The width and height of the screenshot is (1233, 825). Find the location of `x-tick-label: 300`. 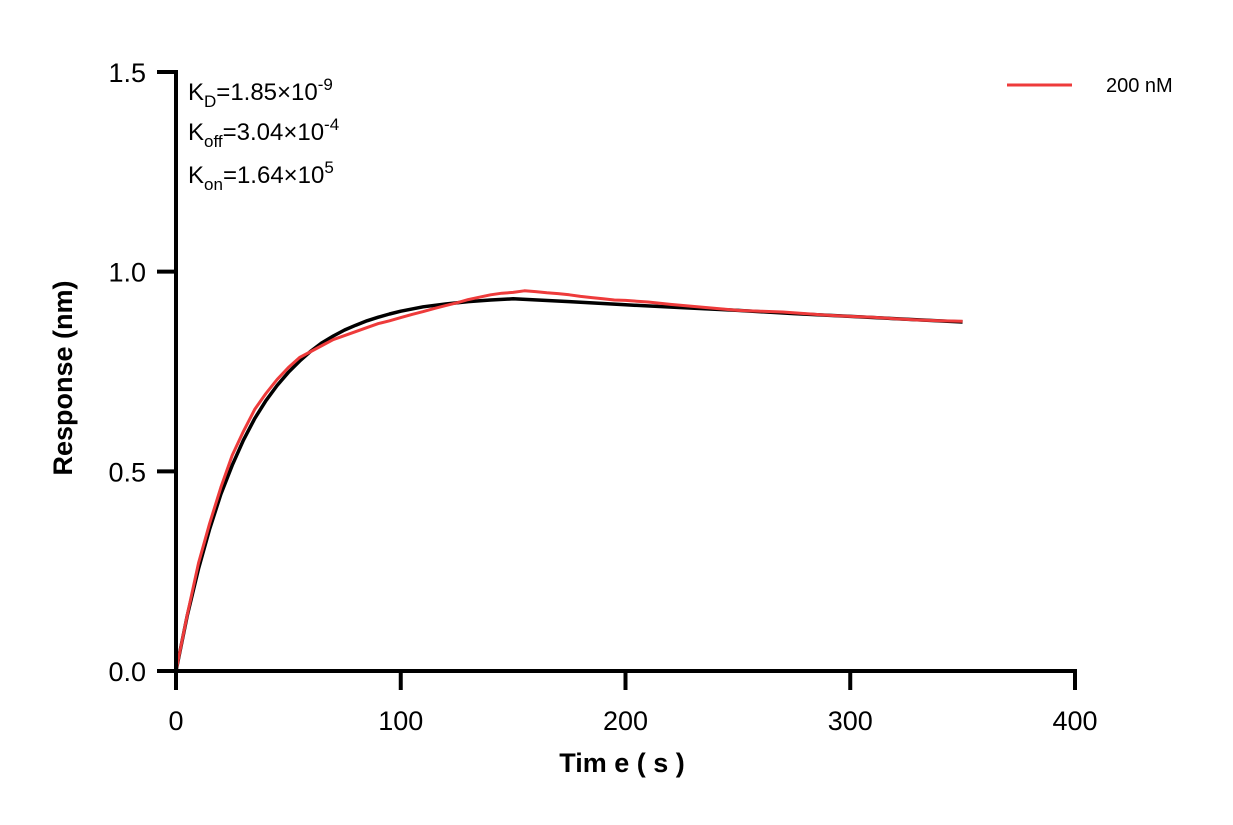

x-tick-label: 300 is located at coordinates (850, 721).